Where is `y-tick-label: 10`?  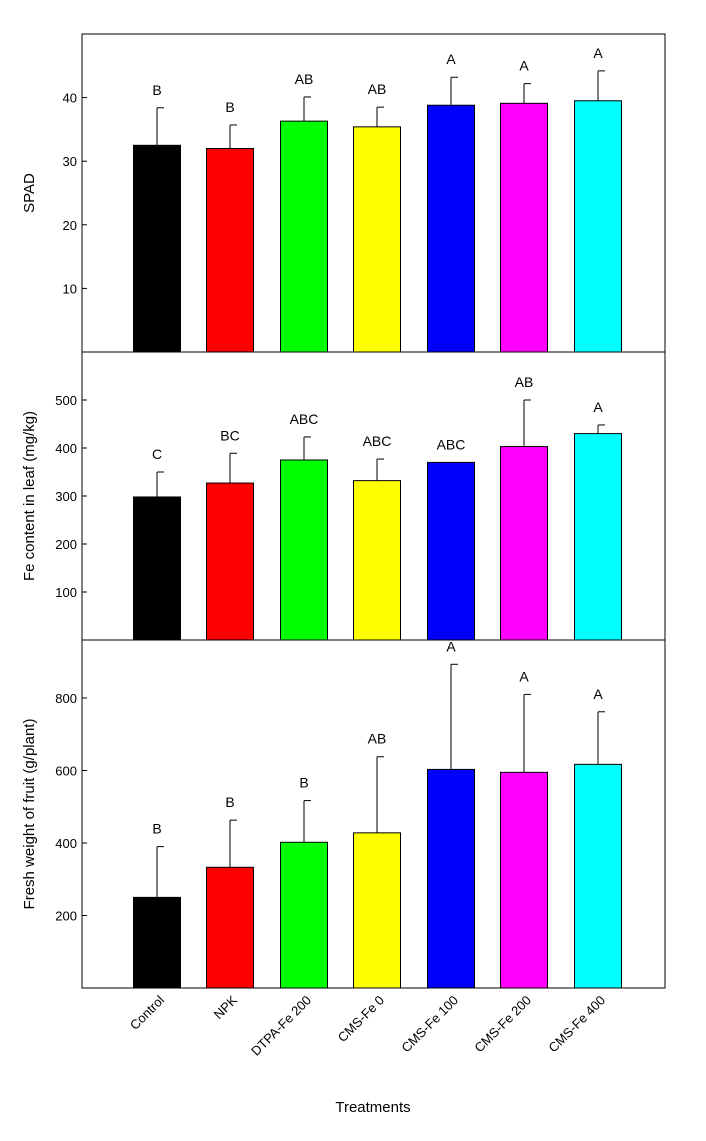 y-tick-label: 10 is located at coordinates (70, 288).